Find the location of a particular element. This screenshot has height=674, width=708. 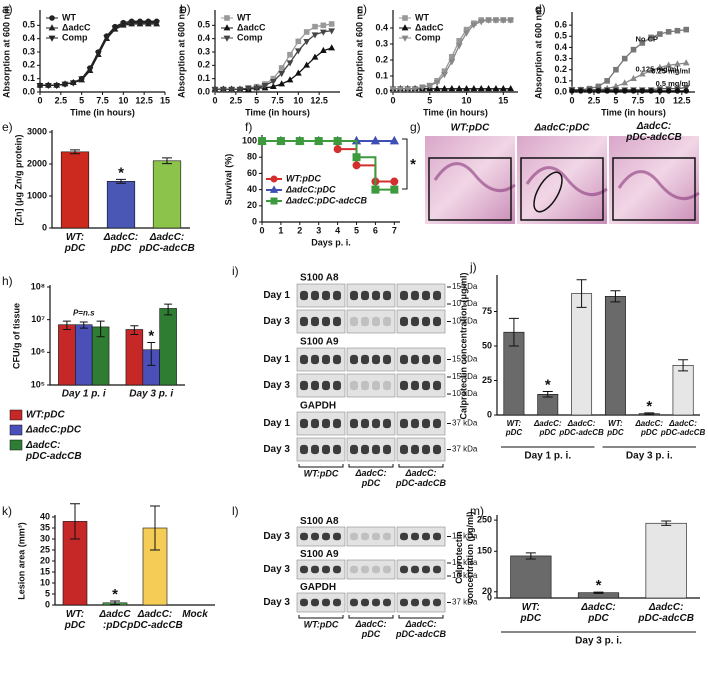

legend-label: WT:pDC is located at coordinates (303, 178).